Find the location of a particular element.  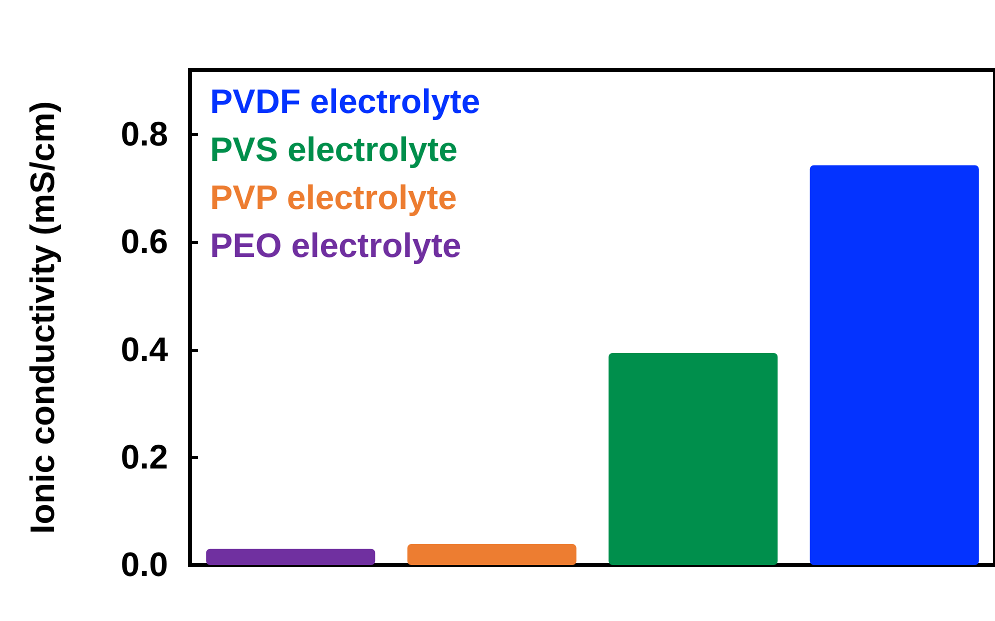

text: PEO electrolyte is located at coordinates (336, 246).